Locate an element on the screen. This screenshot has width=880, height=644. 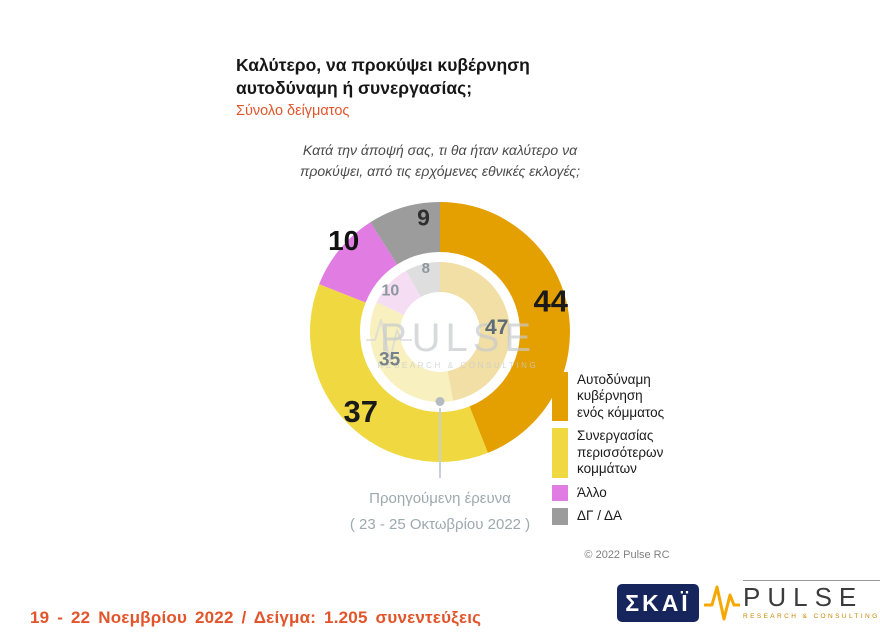
outer-slice-label-1: 37 is located at coordinates (361, 411).